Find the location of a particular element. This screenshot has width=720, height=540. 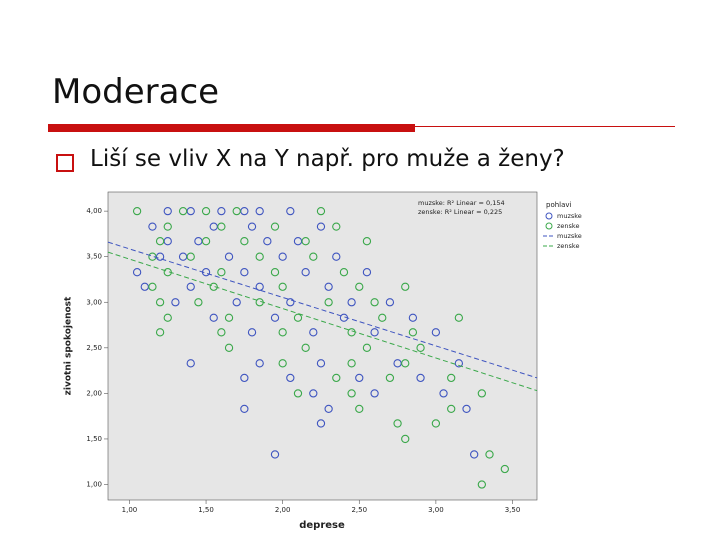

x-tick-label: 2,00 is located at coordinates (283, 510).